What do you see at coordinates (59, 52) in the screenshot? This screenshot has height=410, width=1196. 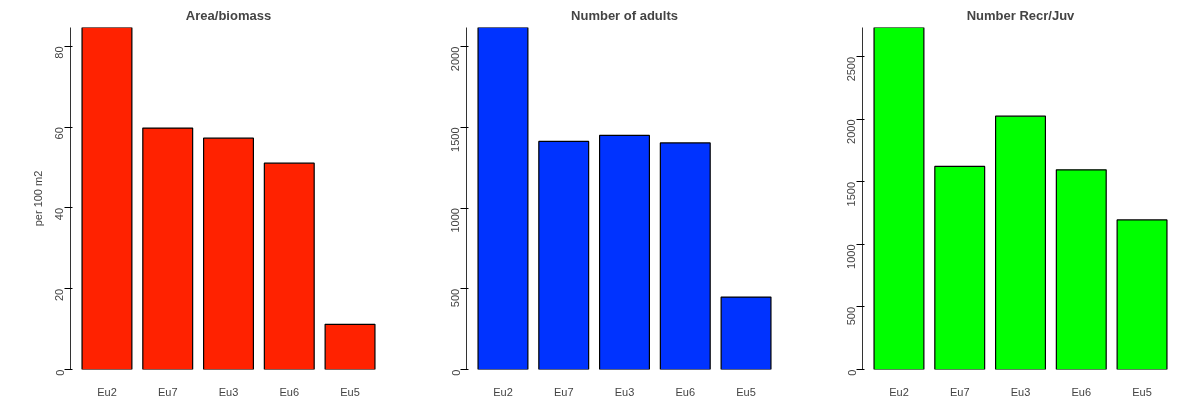 I see `y-tick-label: 80` at bounding box center [59, 52].